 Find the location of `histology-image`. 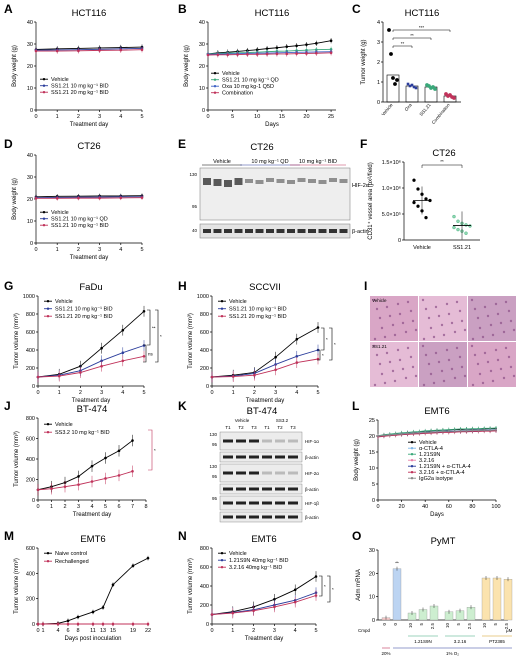

histology-image is located at coordinates (394, 364).